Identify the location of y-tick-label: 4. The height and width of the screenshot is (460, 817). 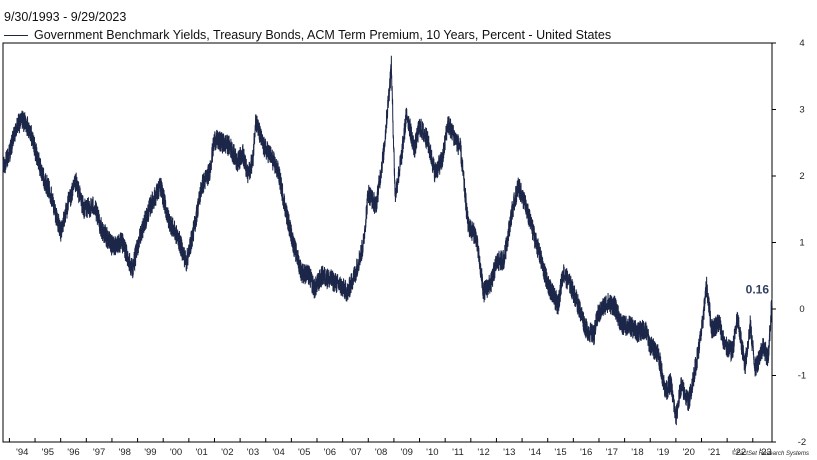
(801, 43).